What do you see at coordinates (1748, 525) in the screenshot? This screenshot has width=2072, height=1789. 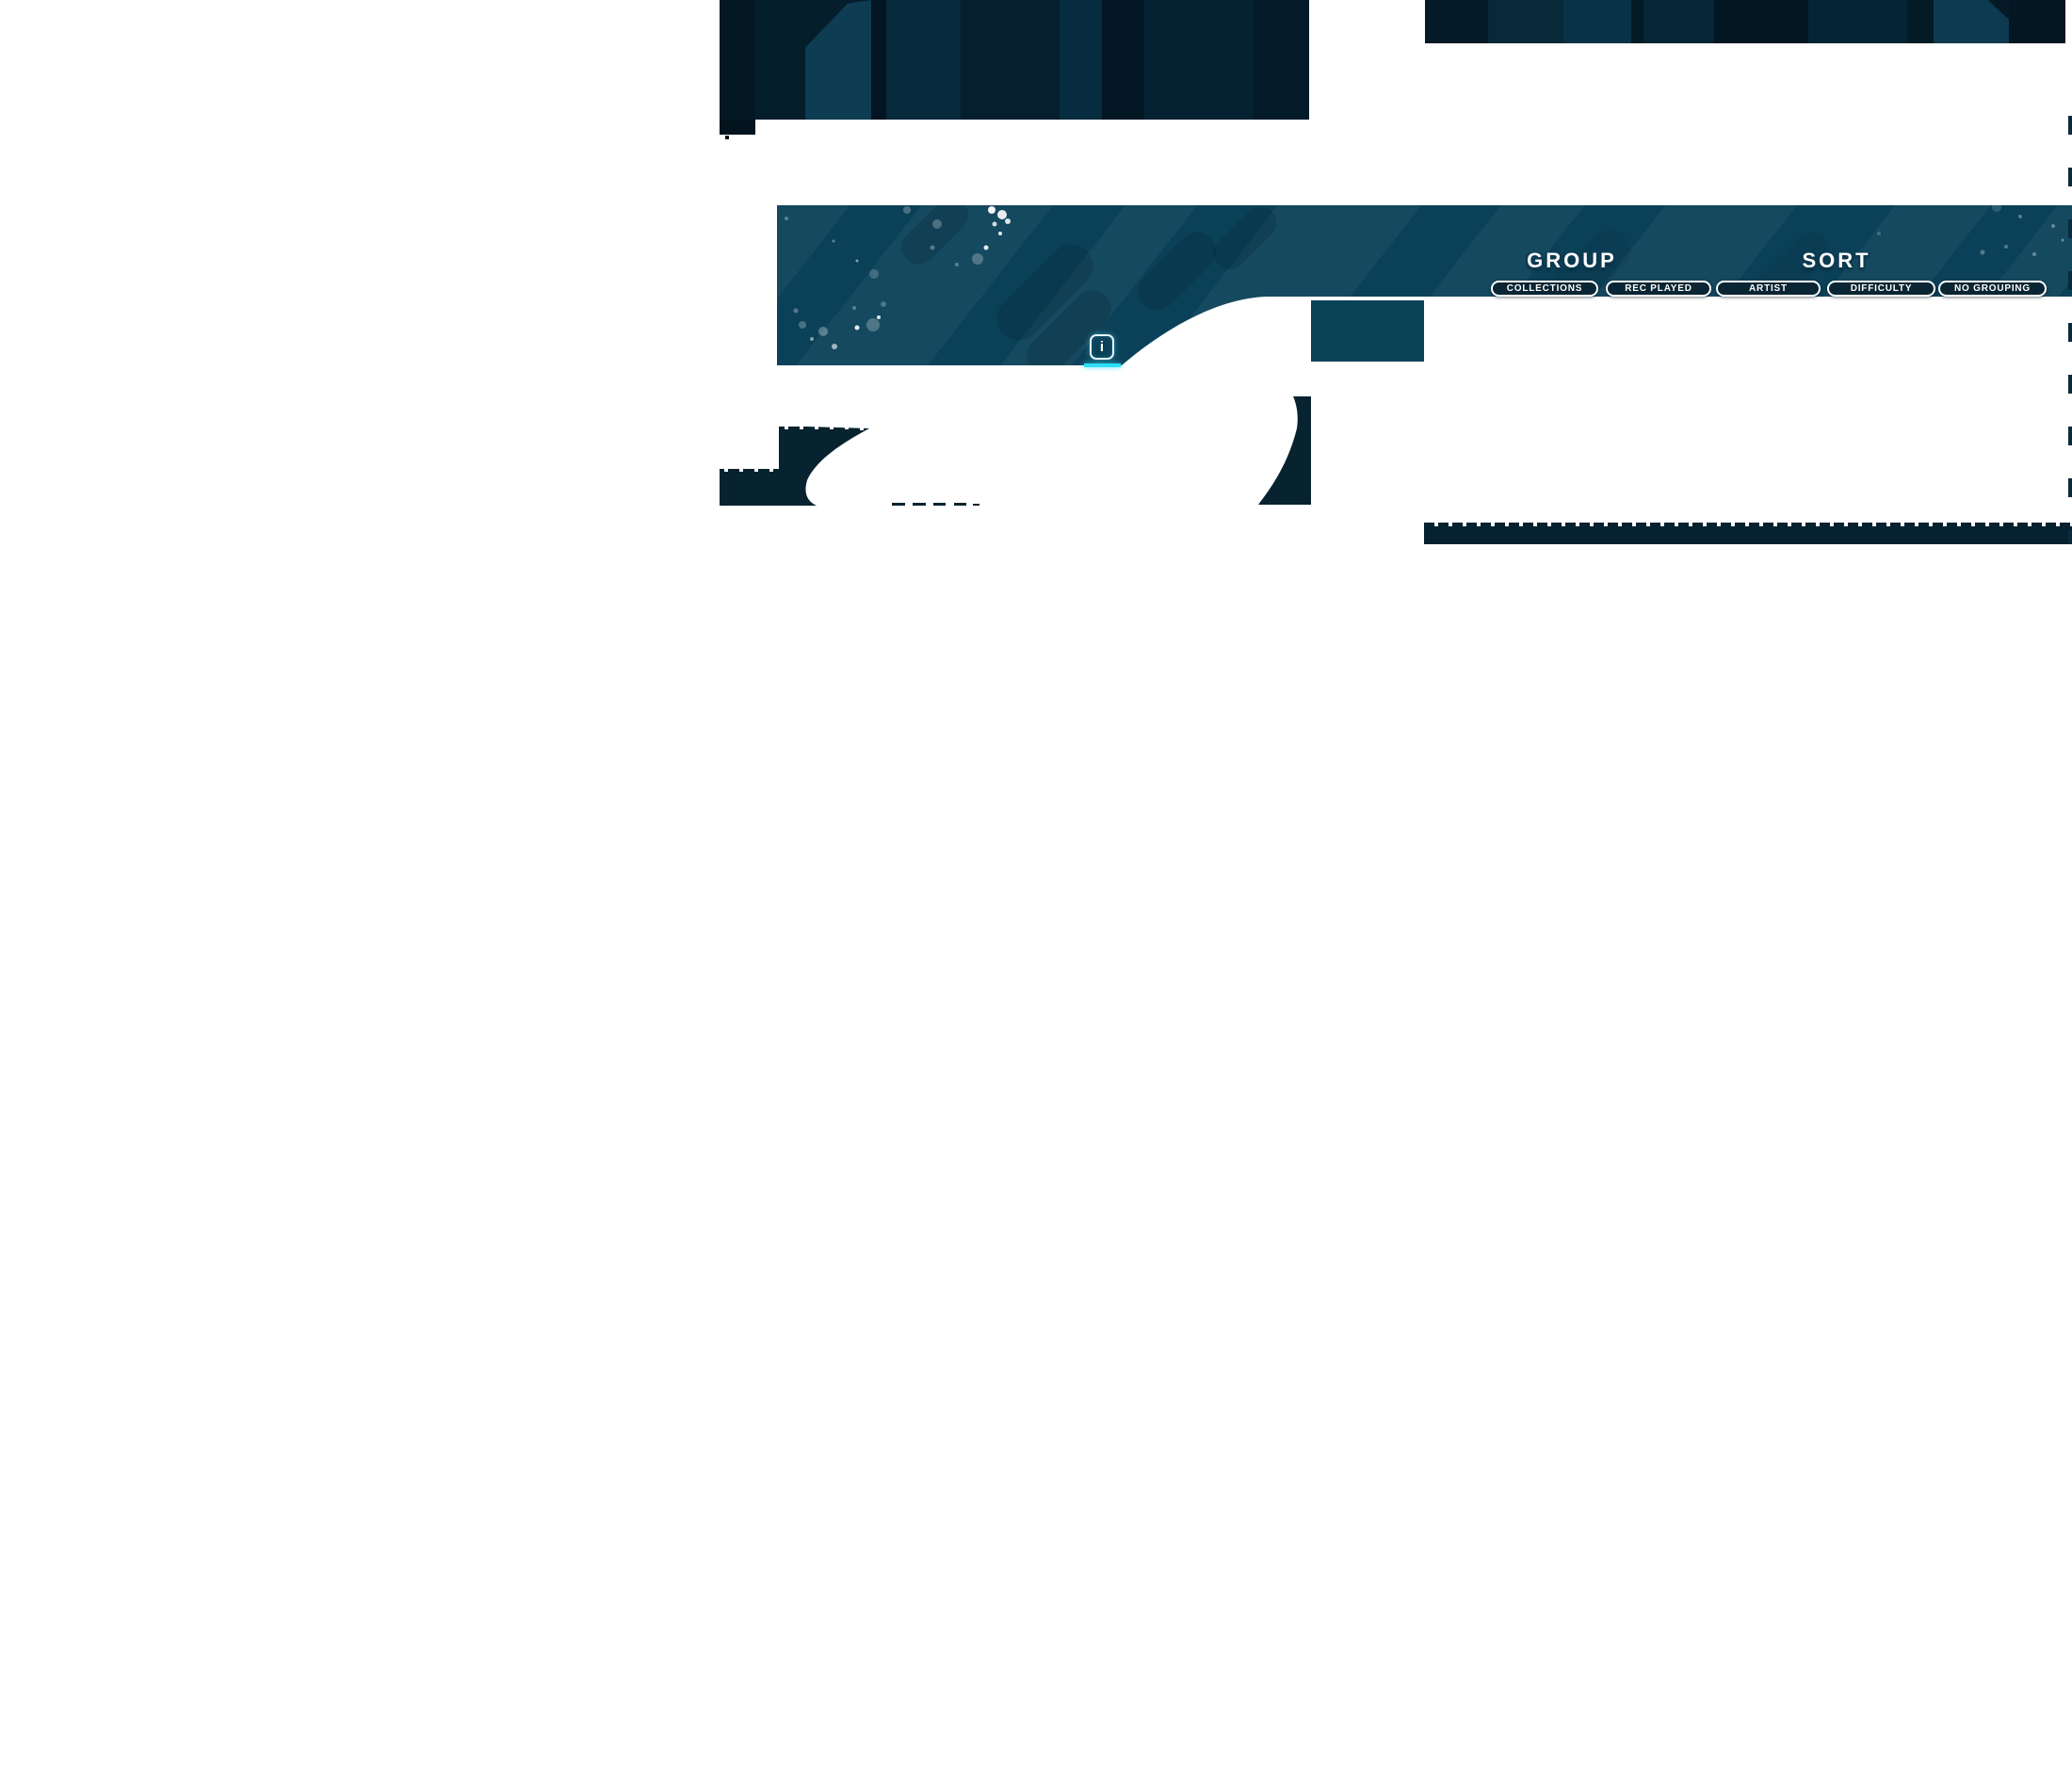 I see `carousel-bar-dashed-edge` at bounding box center [1748, 525].